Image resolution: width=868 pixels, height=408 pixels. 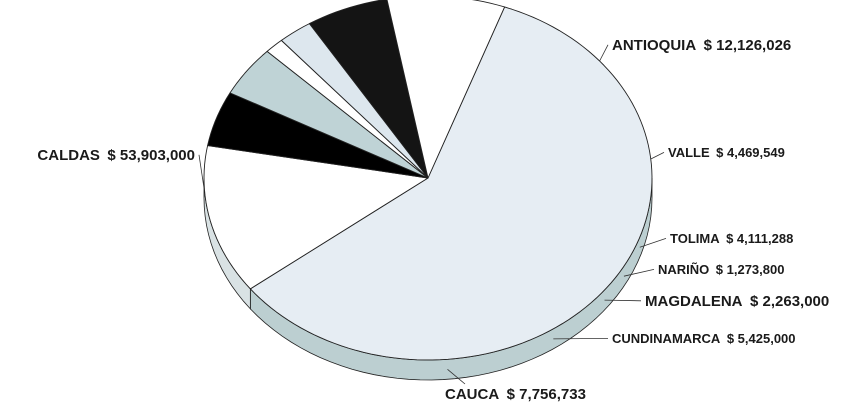 I want to click on slice-name-cauca: CAUCA, so click(x=472, y=394).